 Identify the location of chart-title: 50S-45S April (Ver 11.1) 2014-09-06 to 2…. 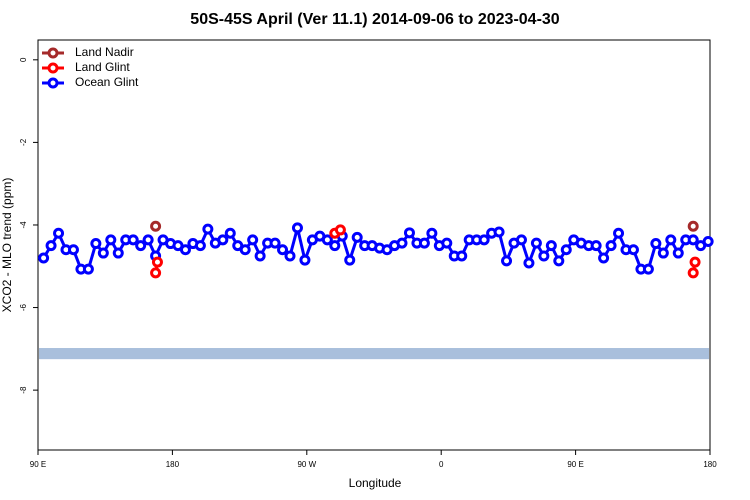
(375, 19).